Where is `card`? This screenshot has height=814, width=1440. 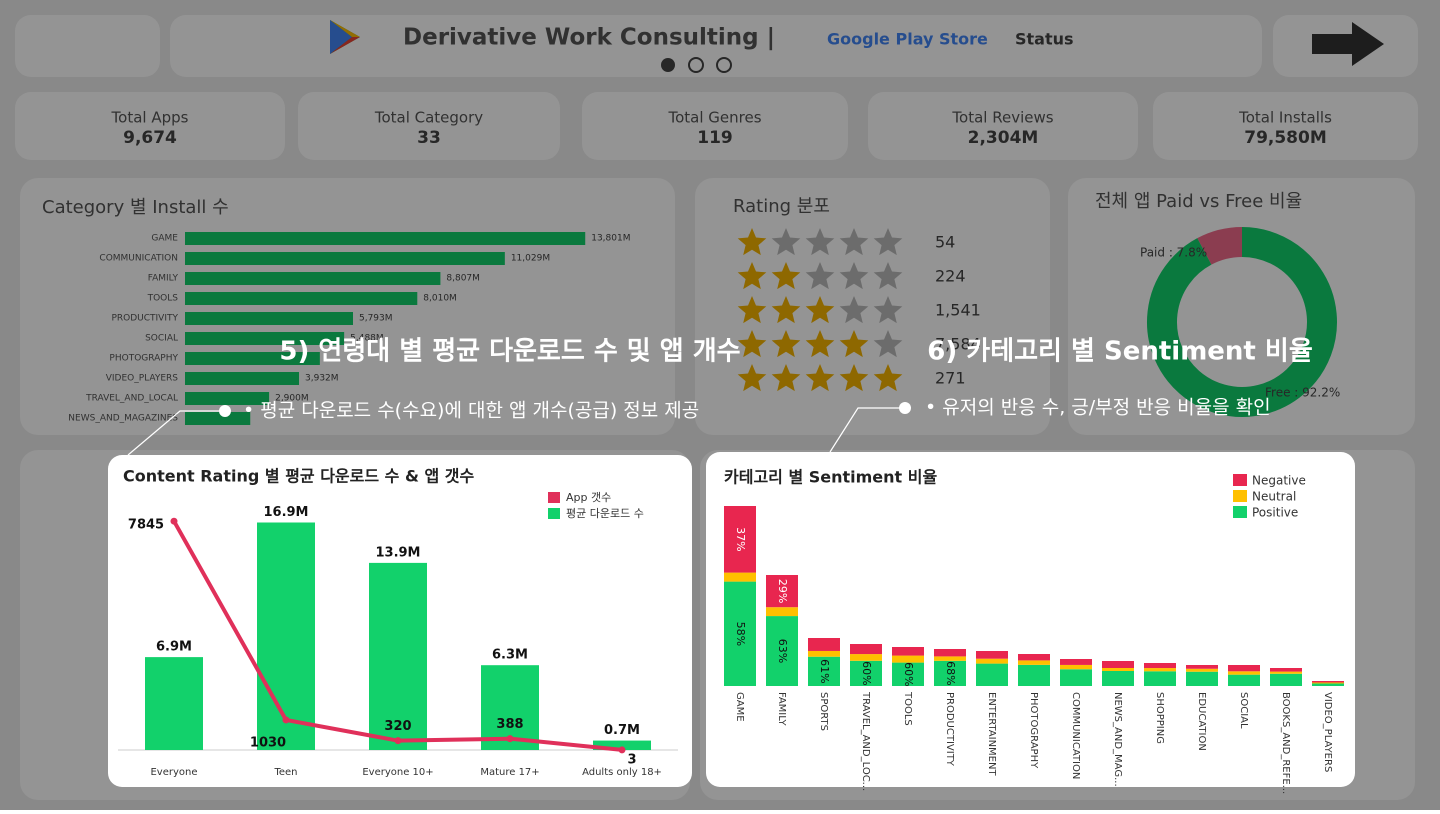
card is located at coordinates (87, 46).